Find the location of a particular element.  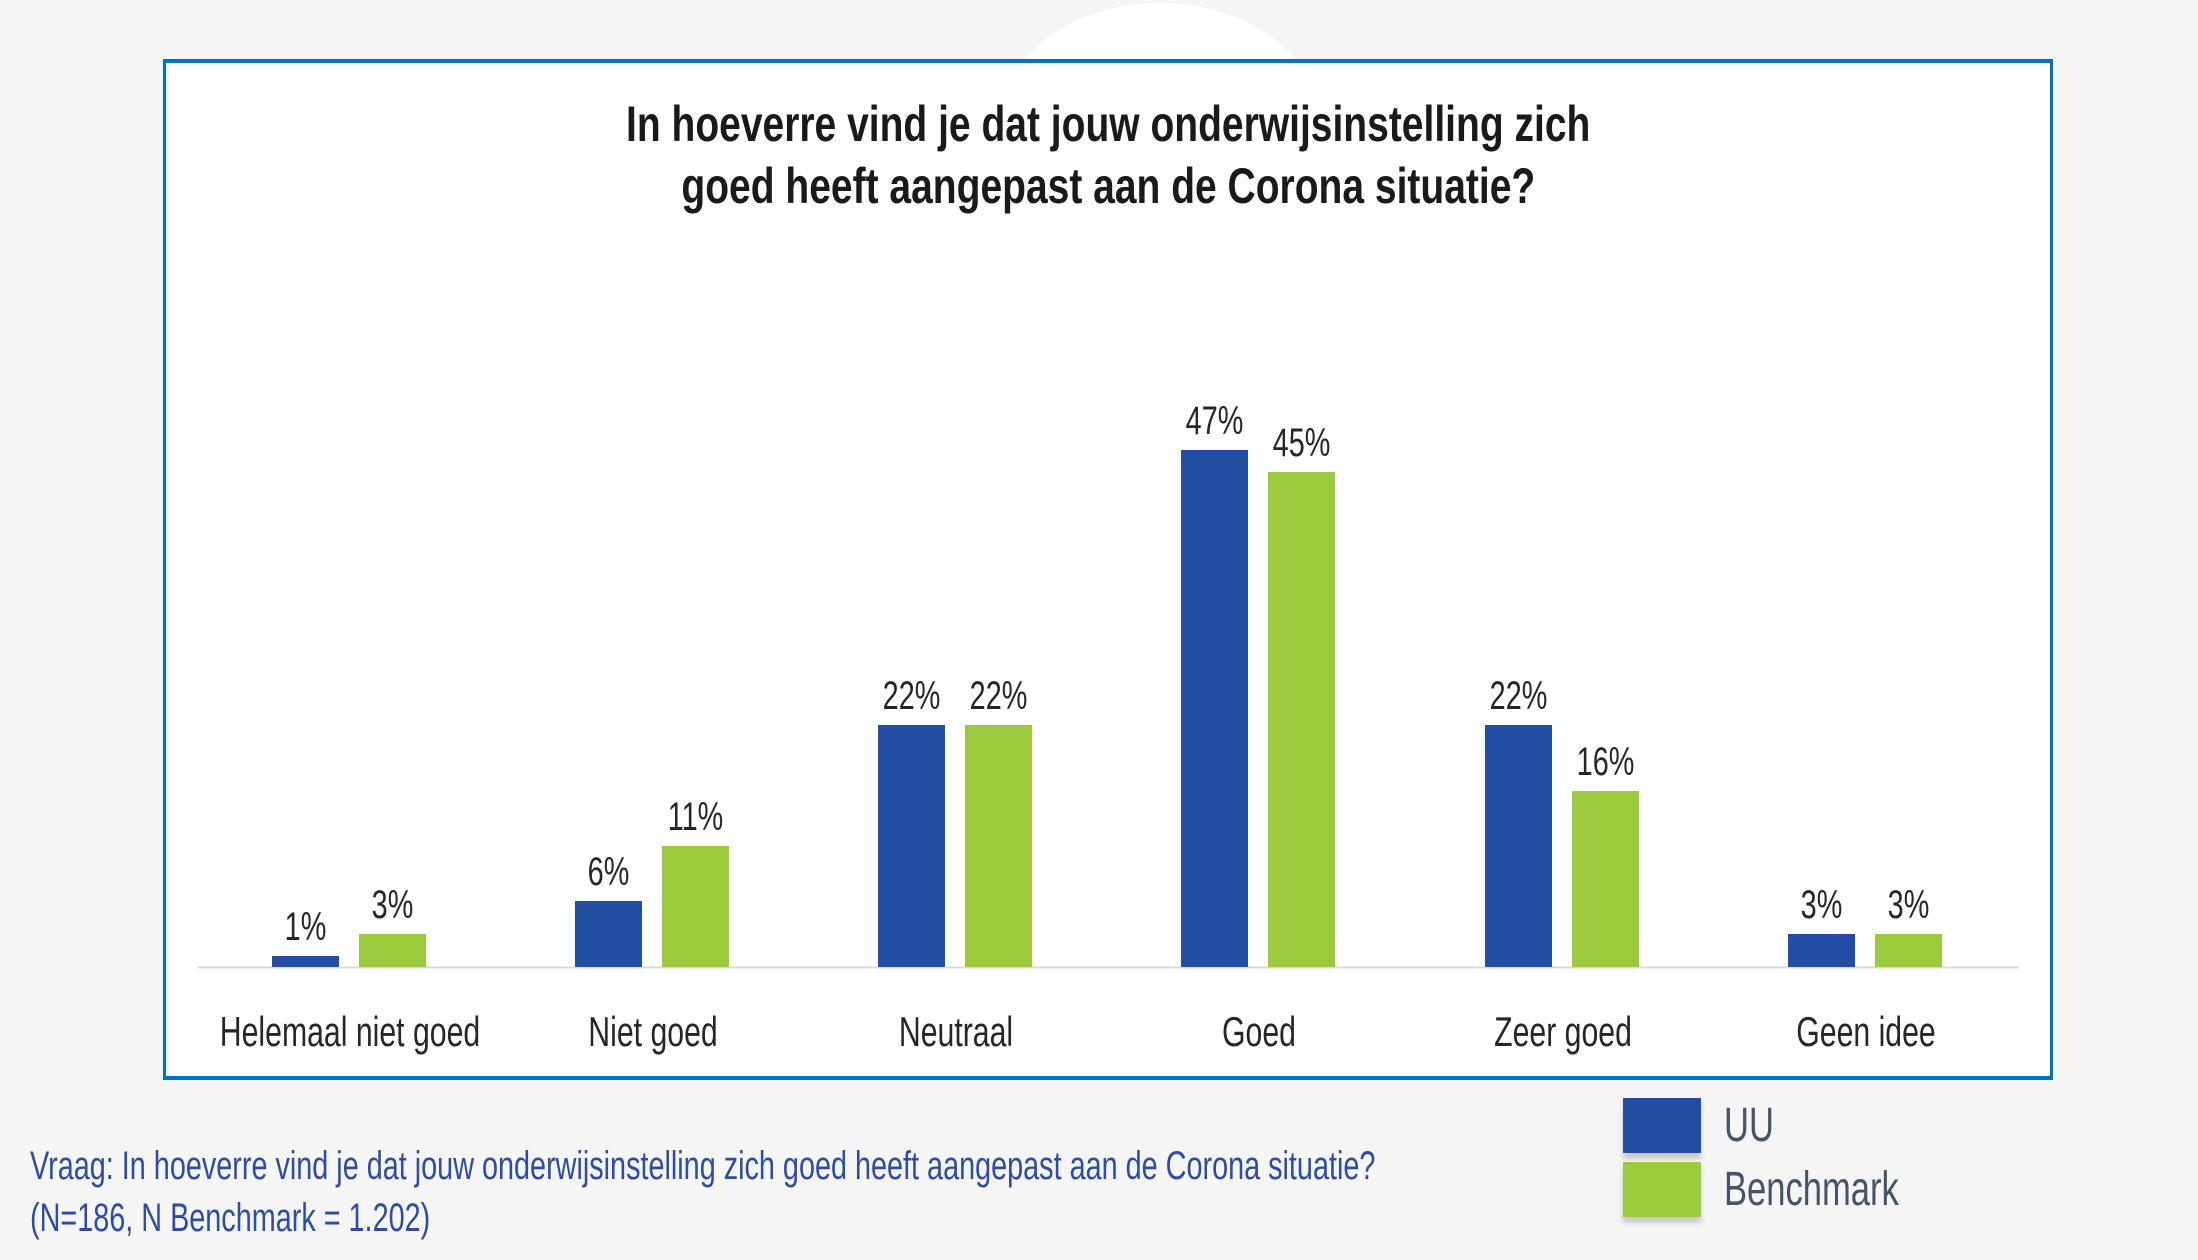

category-label: Zeer goed is located at coordinates (1563, 1031).